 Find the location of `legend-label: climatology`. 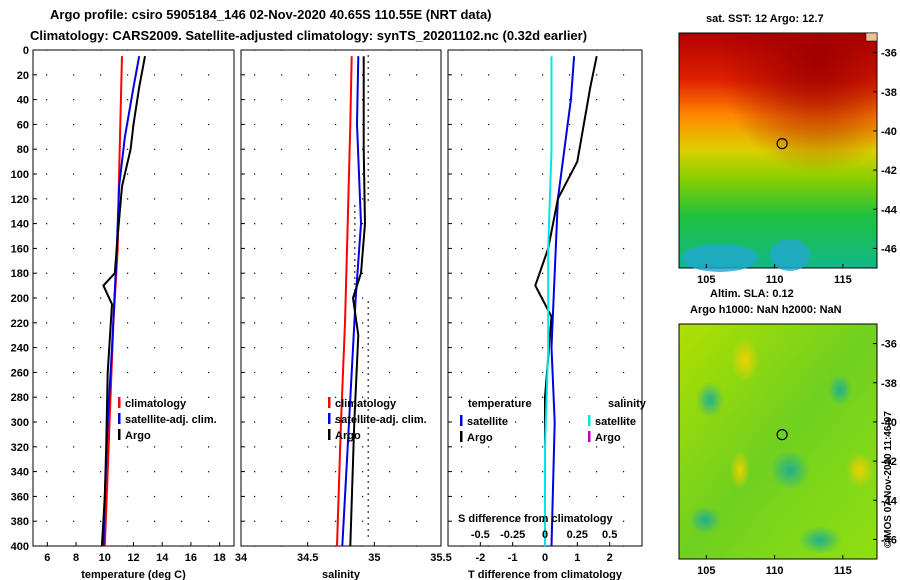

legend-label: climatology is located at coordinates (156, 404).